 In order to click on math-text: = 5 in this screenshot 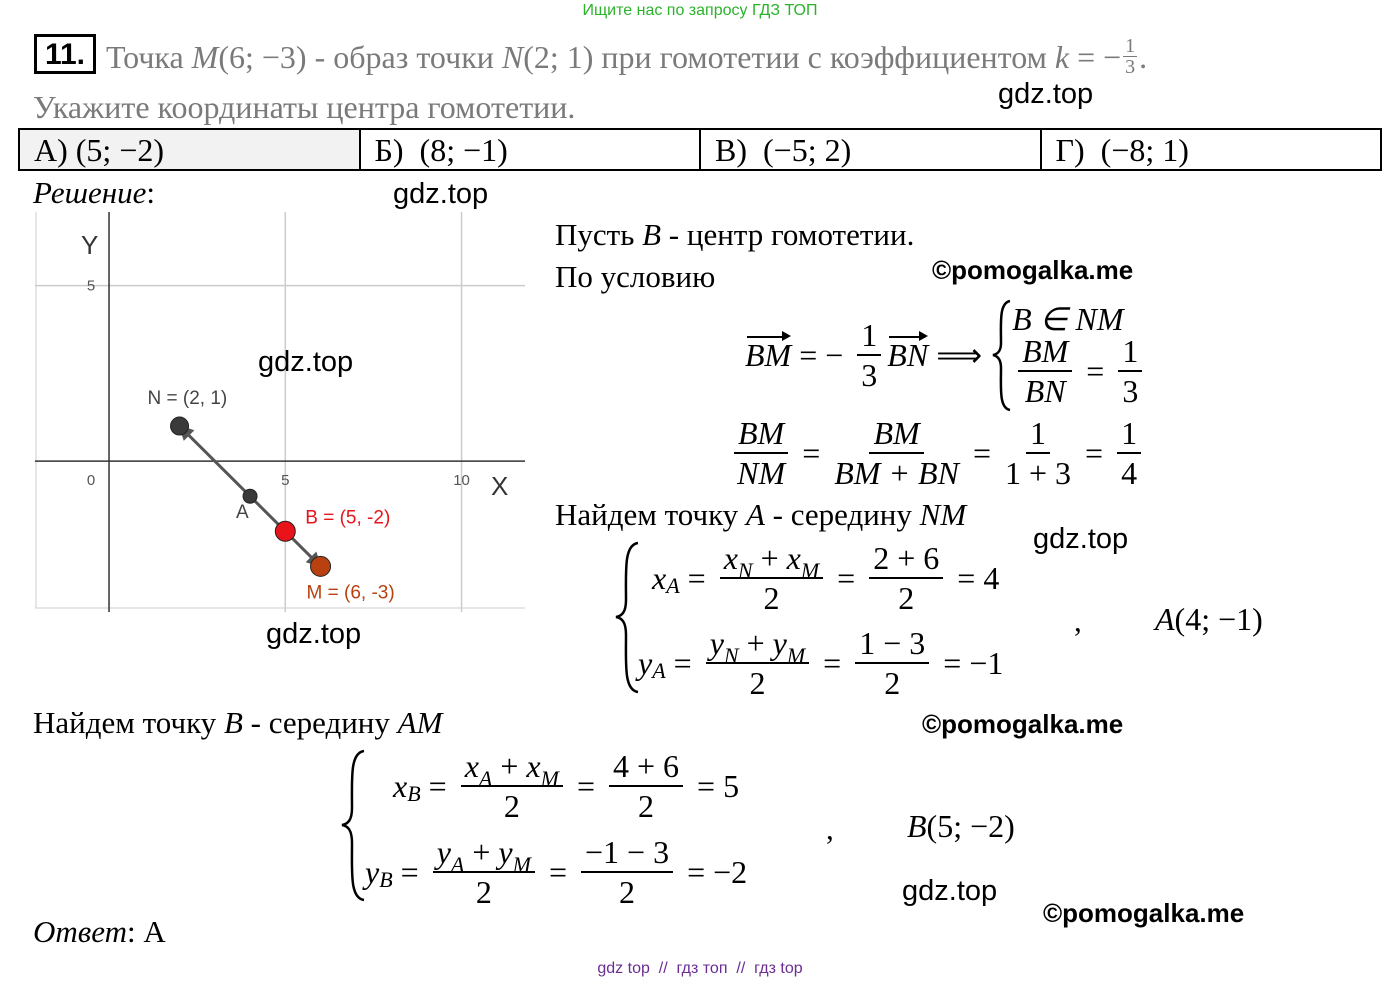, I will do `click(718, 786)`.